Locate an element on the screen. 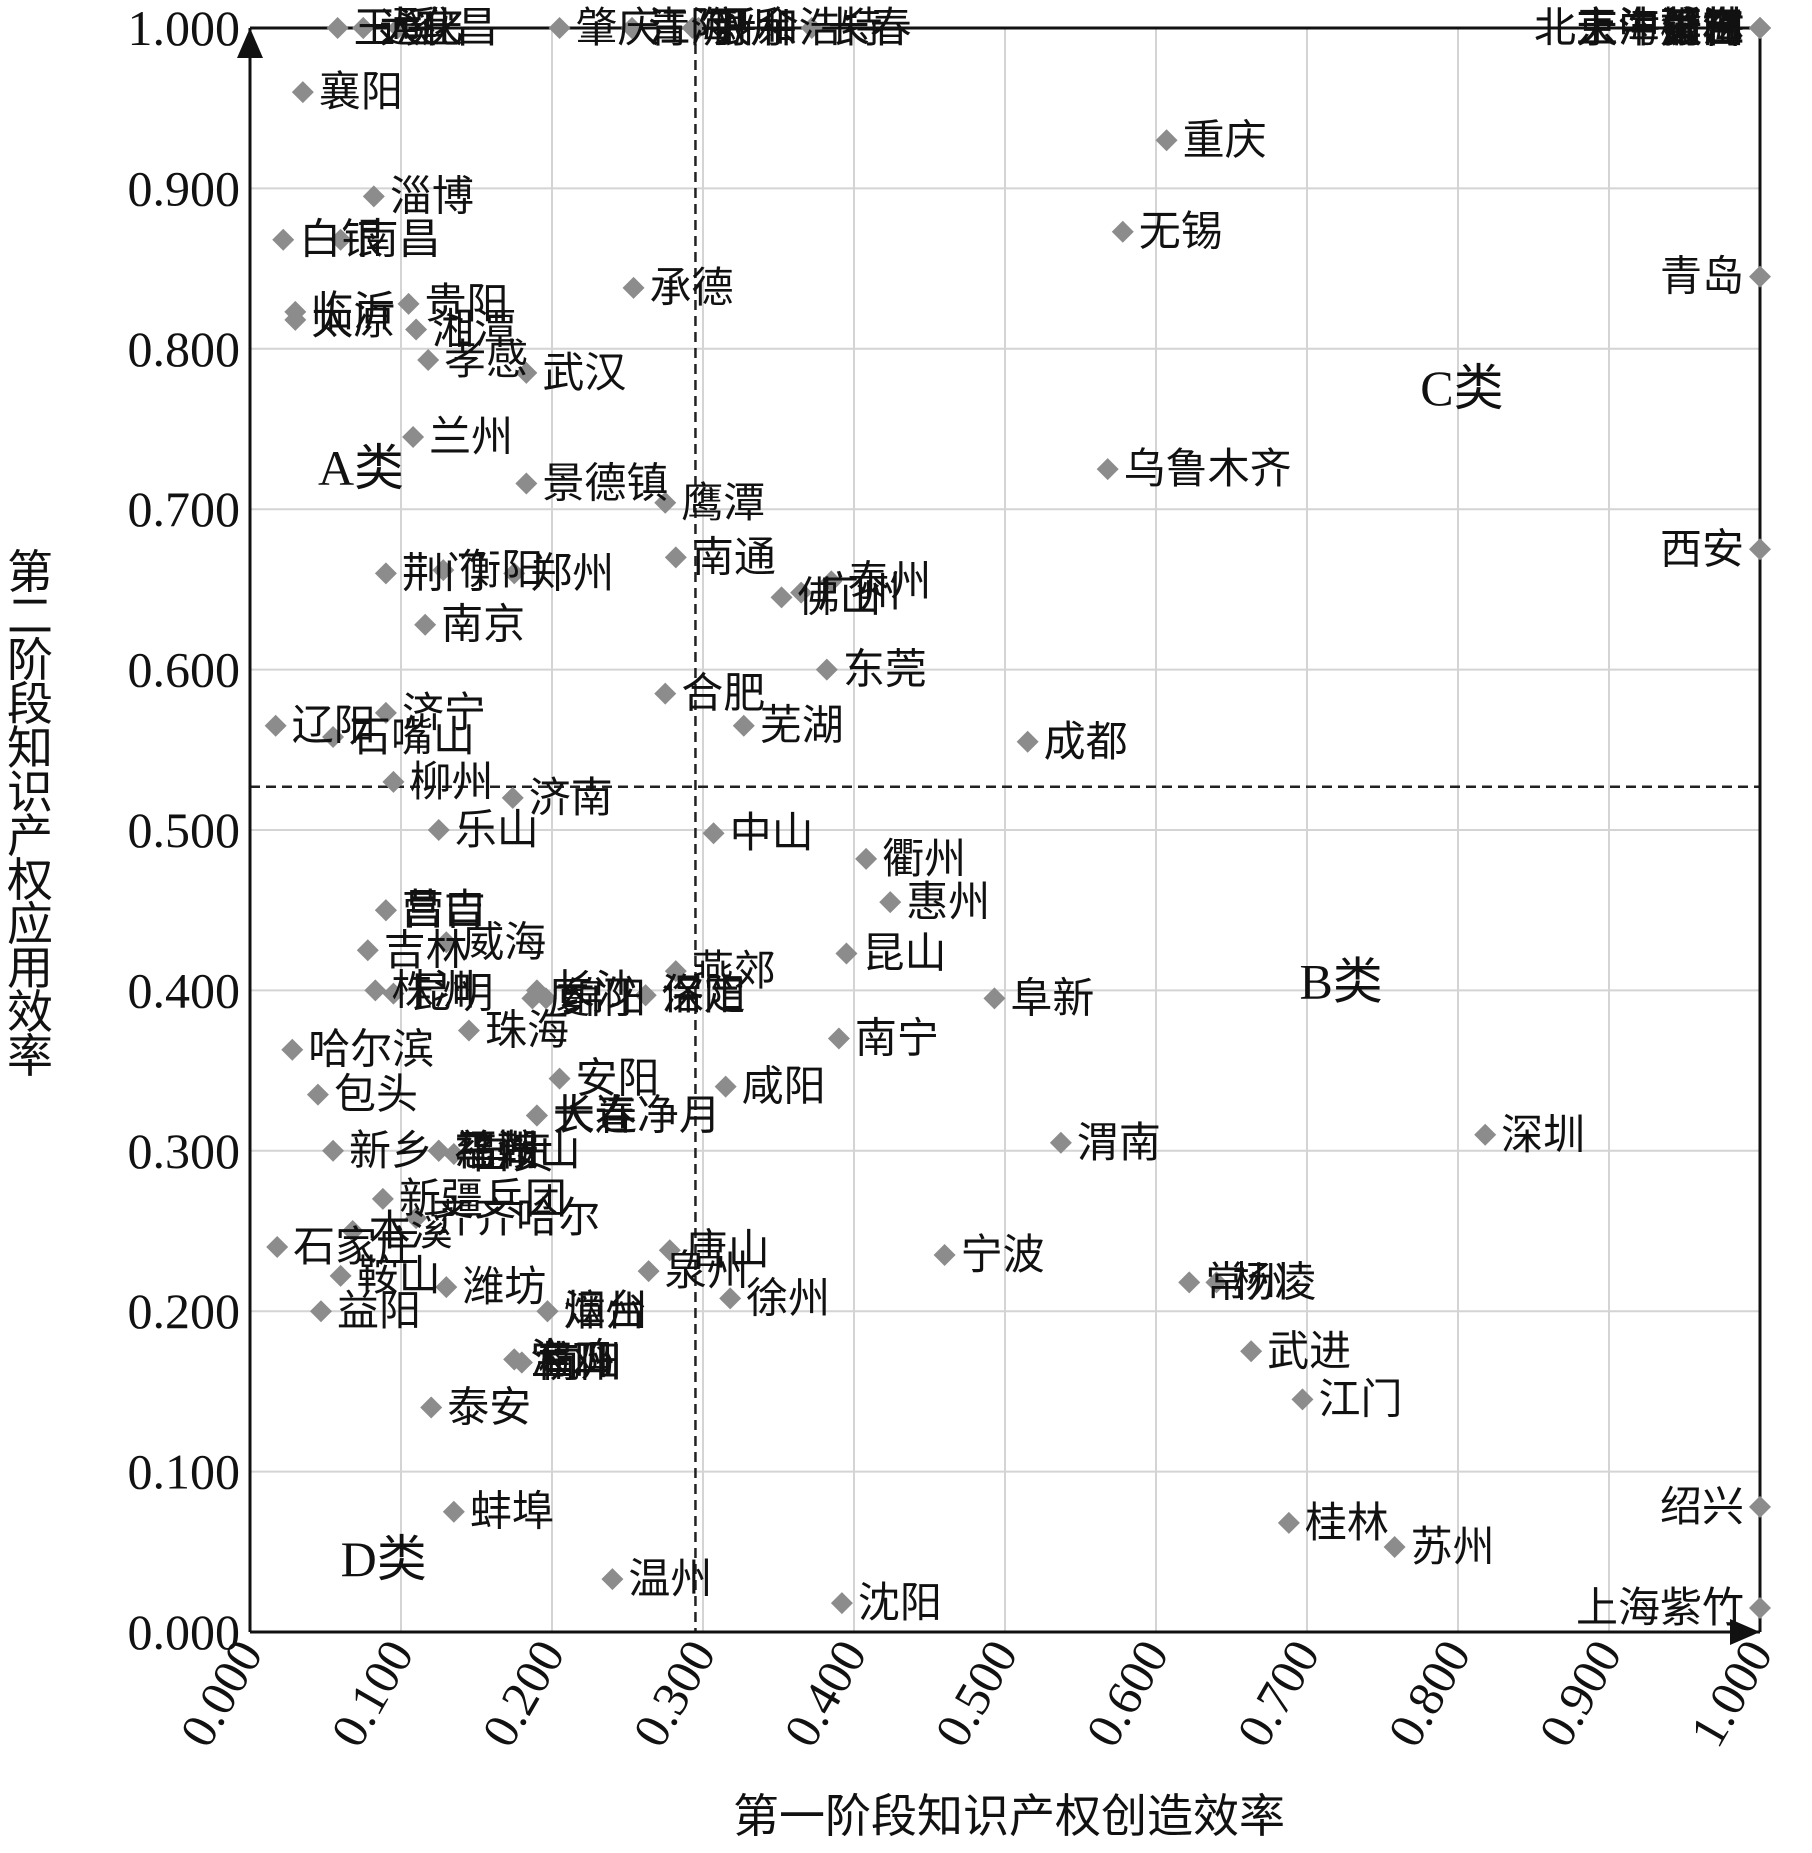 The height and width of the screenshot is (1853, 1812). point-label: 石家庄 is located at coordinates (356, 1246).